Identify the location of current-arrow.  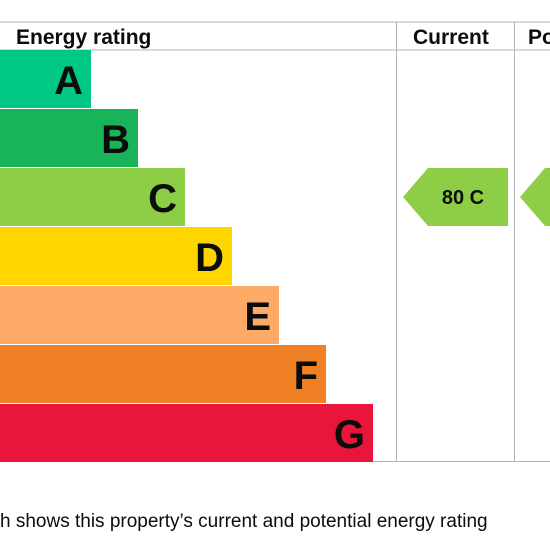
(455, 197).